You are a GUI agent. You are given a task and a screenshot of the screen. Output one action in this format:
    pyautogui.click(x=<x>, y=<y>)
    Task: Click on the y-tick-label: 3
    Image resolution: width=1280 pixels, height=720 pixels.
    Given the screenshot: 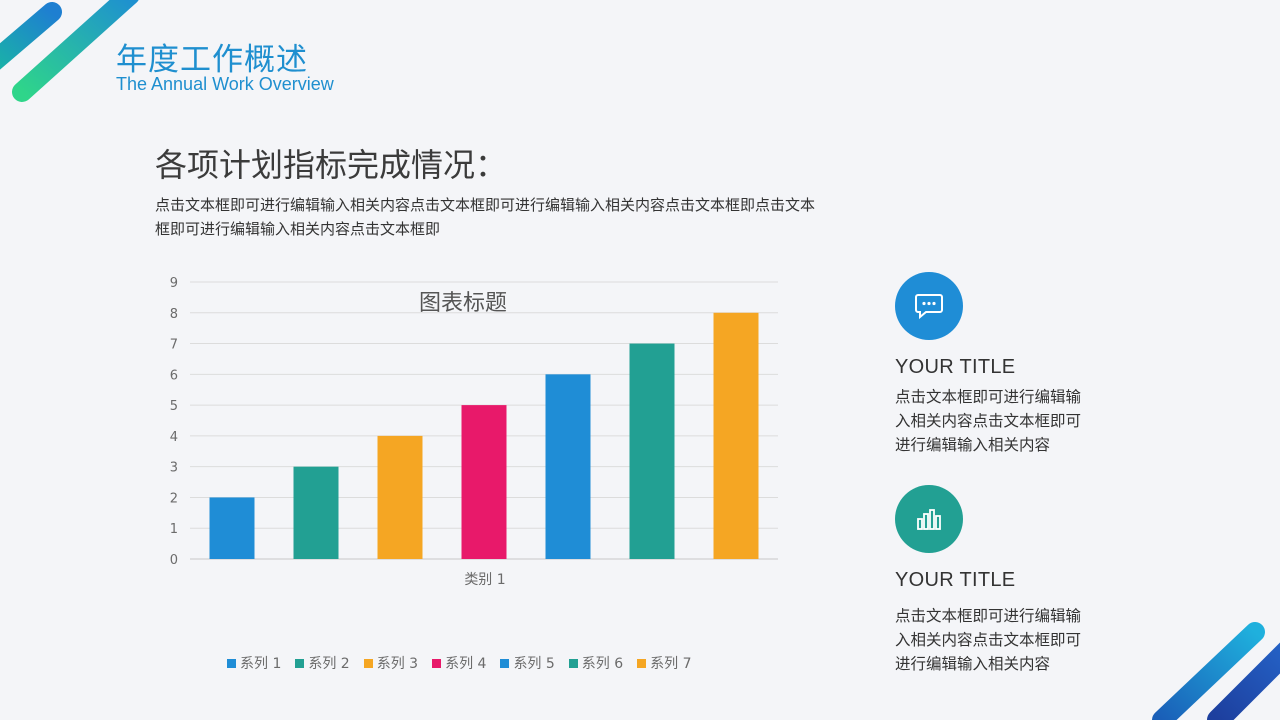 What is the action you would take?
    pyautogui.click(x=174, y=468)
    